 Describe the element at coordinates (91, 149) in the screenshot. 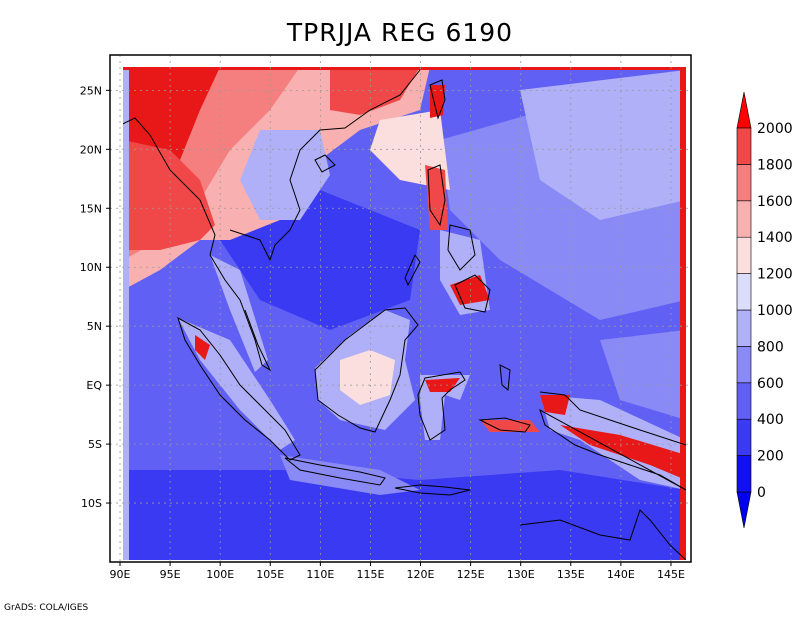

I see `lat-tick-label: 20N` at that location.